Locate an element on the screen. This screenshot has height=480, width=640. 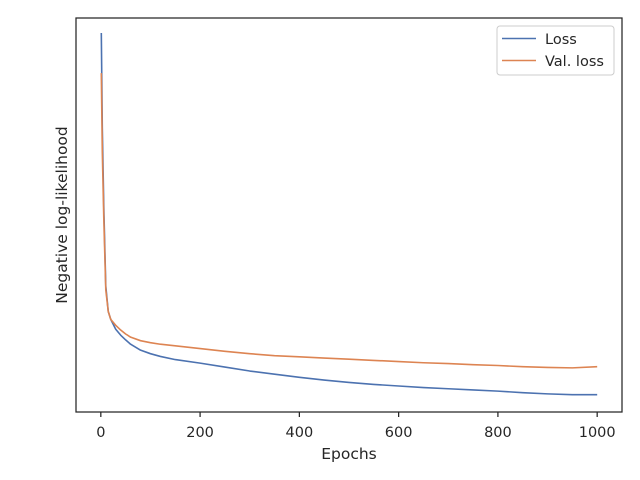
x-axis-ticks: 0 200 400 600 800 1000 is located at coordinates (356, 426).